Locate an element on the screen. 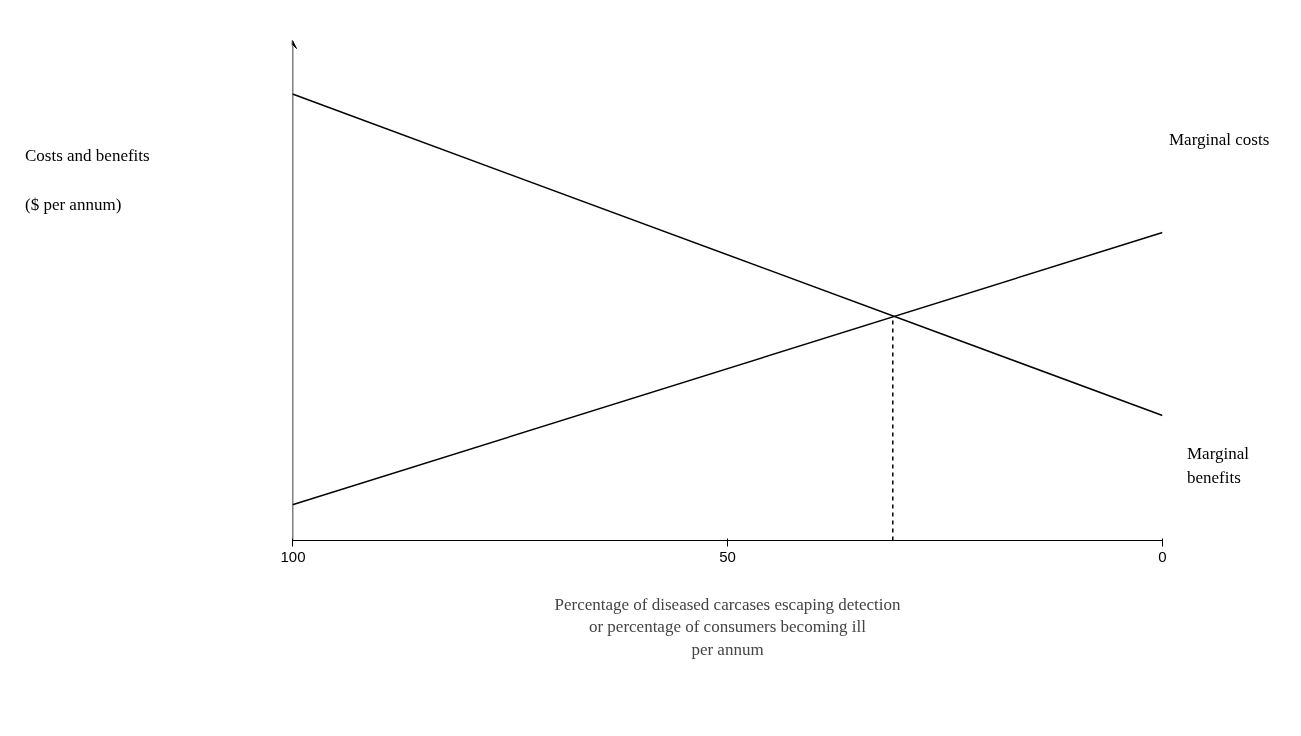 The image size is (1301, 736). text: Marginal costs is located at coordinates (1220, 140).